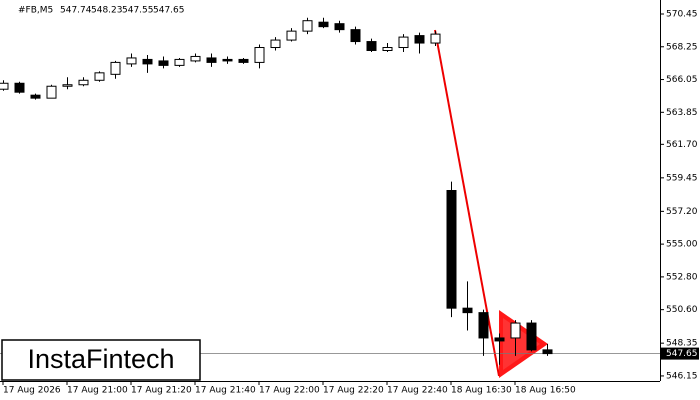  I want to click on x-tick-label: 17 Aug 2026, so click(32, 391).